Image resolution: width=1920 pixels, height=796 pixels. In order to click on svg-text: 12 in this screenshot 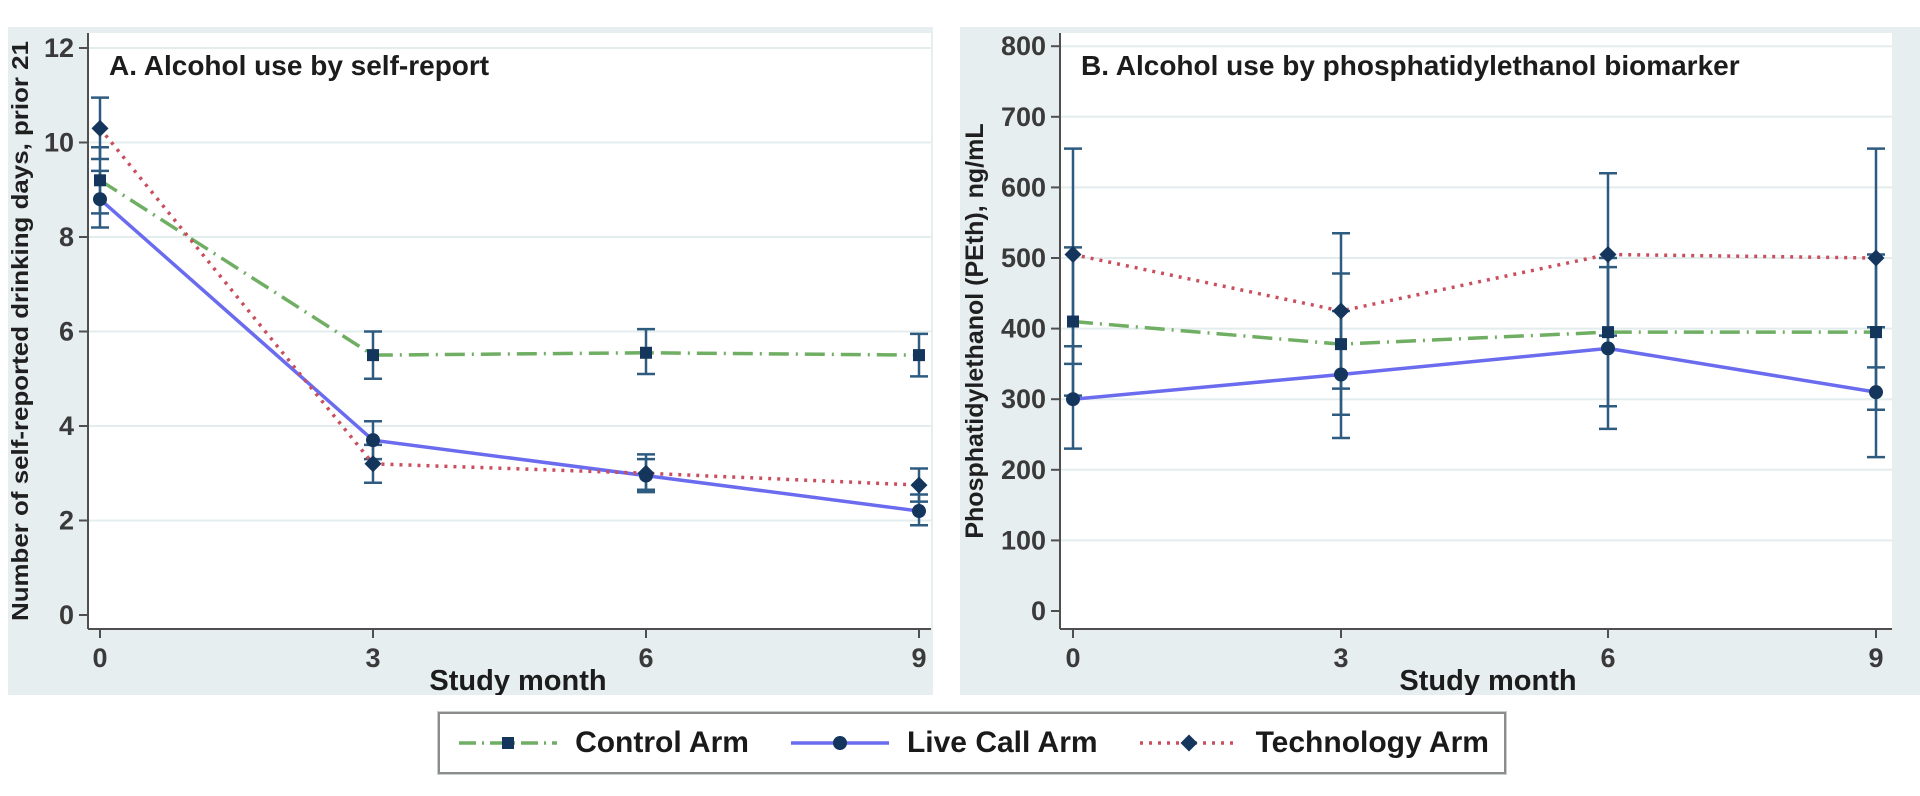, I will do `click(59, 48)`.